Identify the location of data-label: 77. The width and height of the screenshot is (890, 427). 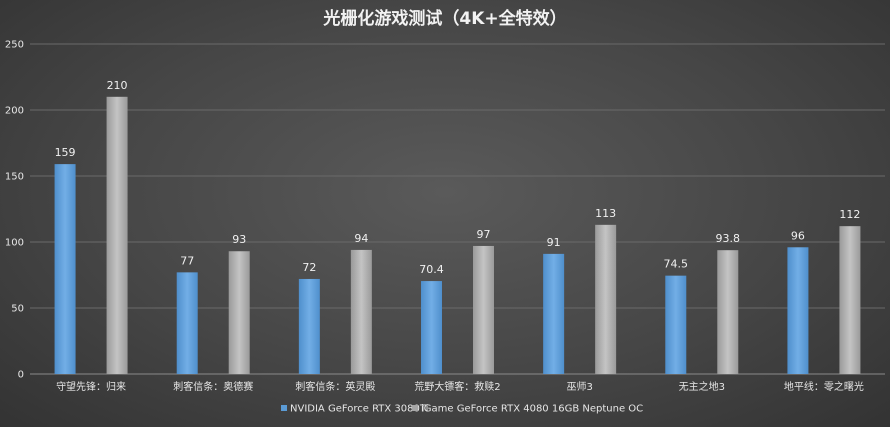
(187, 260).